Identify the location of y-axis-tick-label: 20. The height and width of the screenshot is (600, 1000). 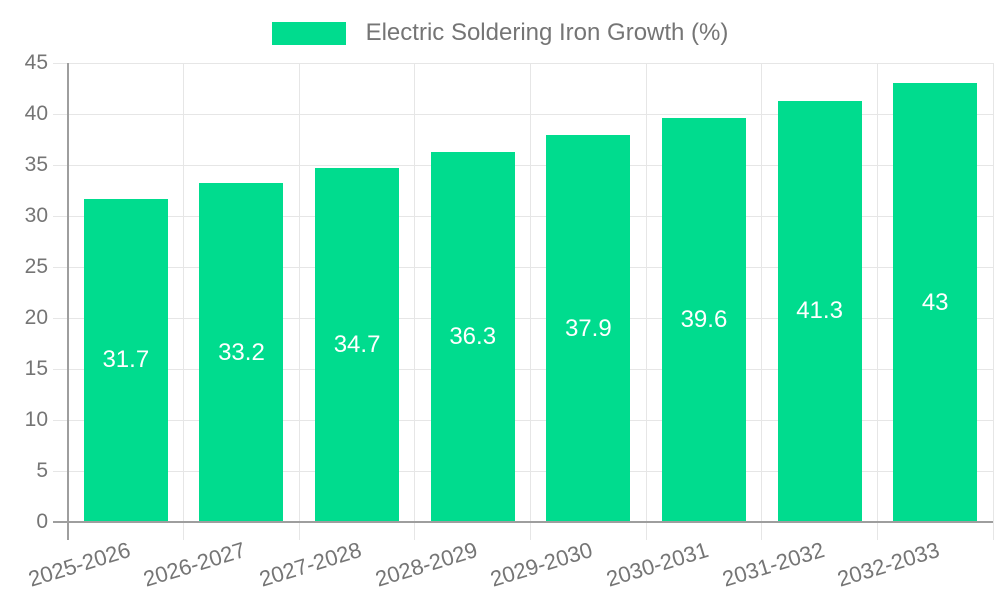
(36, 317).